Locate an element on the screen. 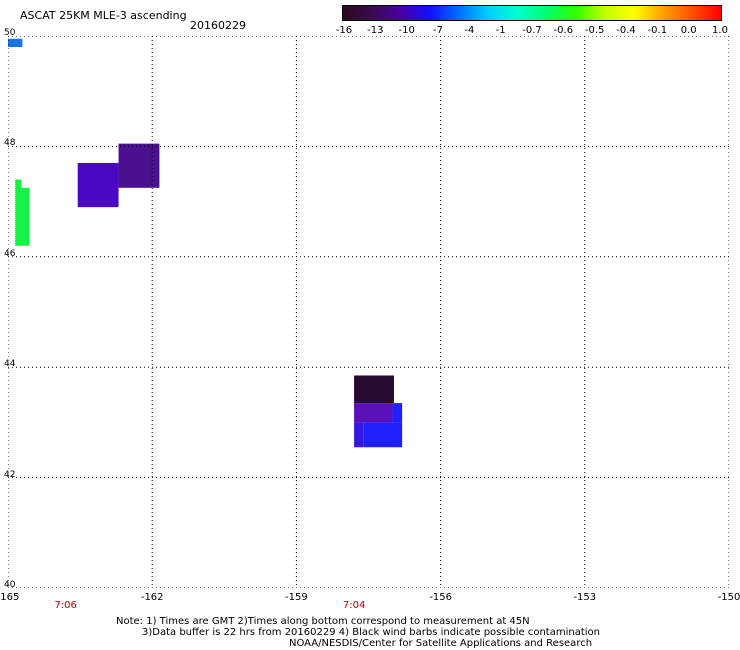 This screenshot has width=740, height=650. colorbar-label: -1 is located at coordinates (500, 30).